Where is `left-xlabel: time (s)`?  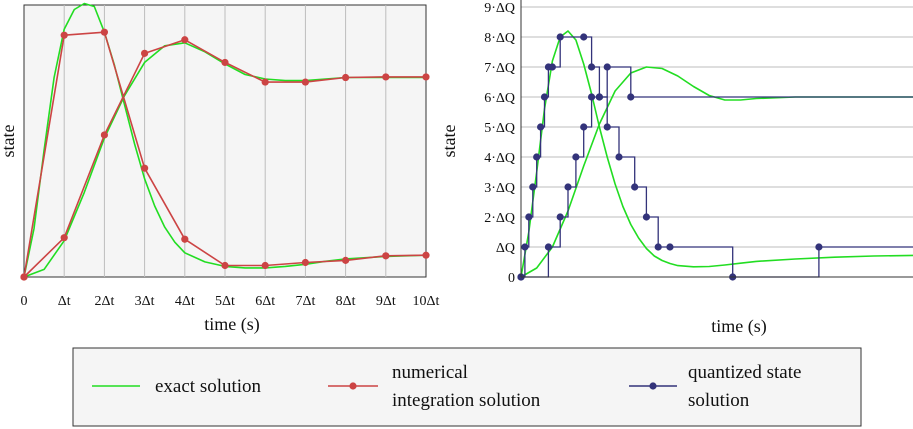 left-xlabel: time (s) is located at coordinates (232, 324).